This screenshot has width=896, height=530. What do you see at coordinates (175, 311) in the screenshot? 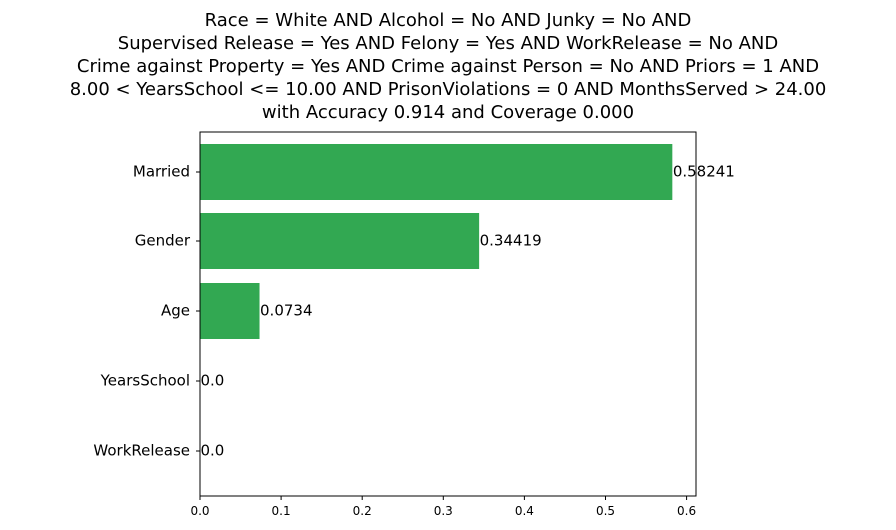
I see `y-tick-label: Age` at bounding box center [175, 311].